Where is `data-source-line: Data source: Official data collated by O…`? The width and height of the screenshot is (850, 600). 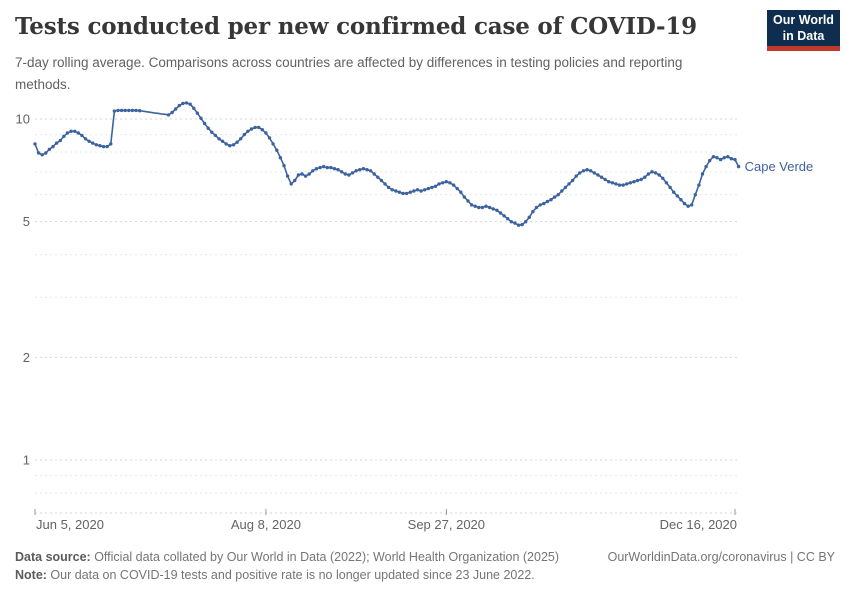
data-source-line: Data source: Official data collated by O… is located at coordinates (287, 557).